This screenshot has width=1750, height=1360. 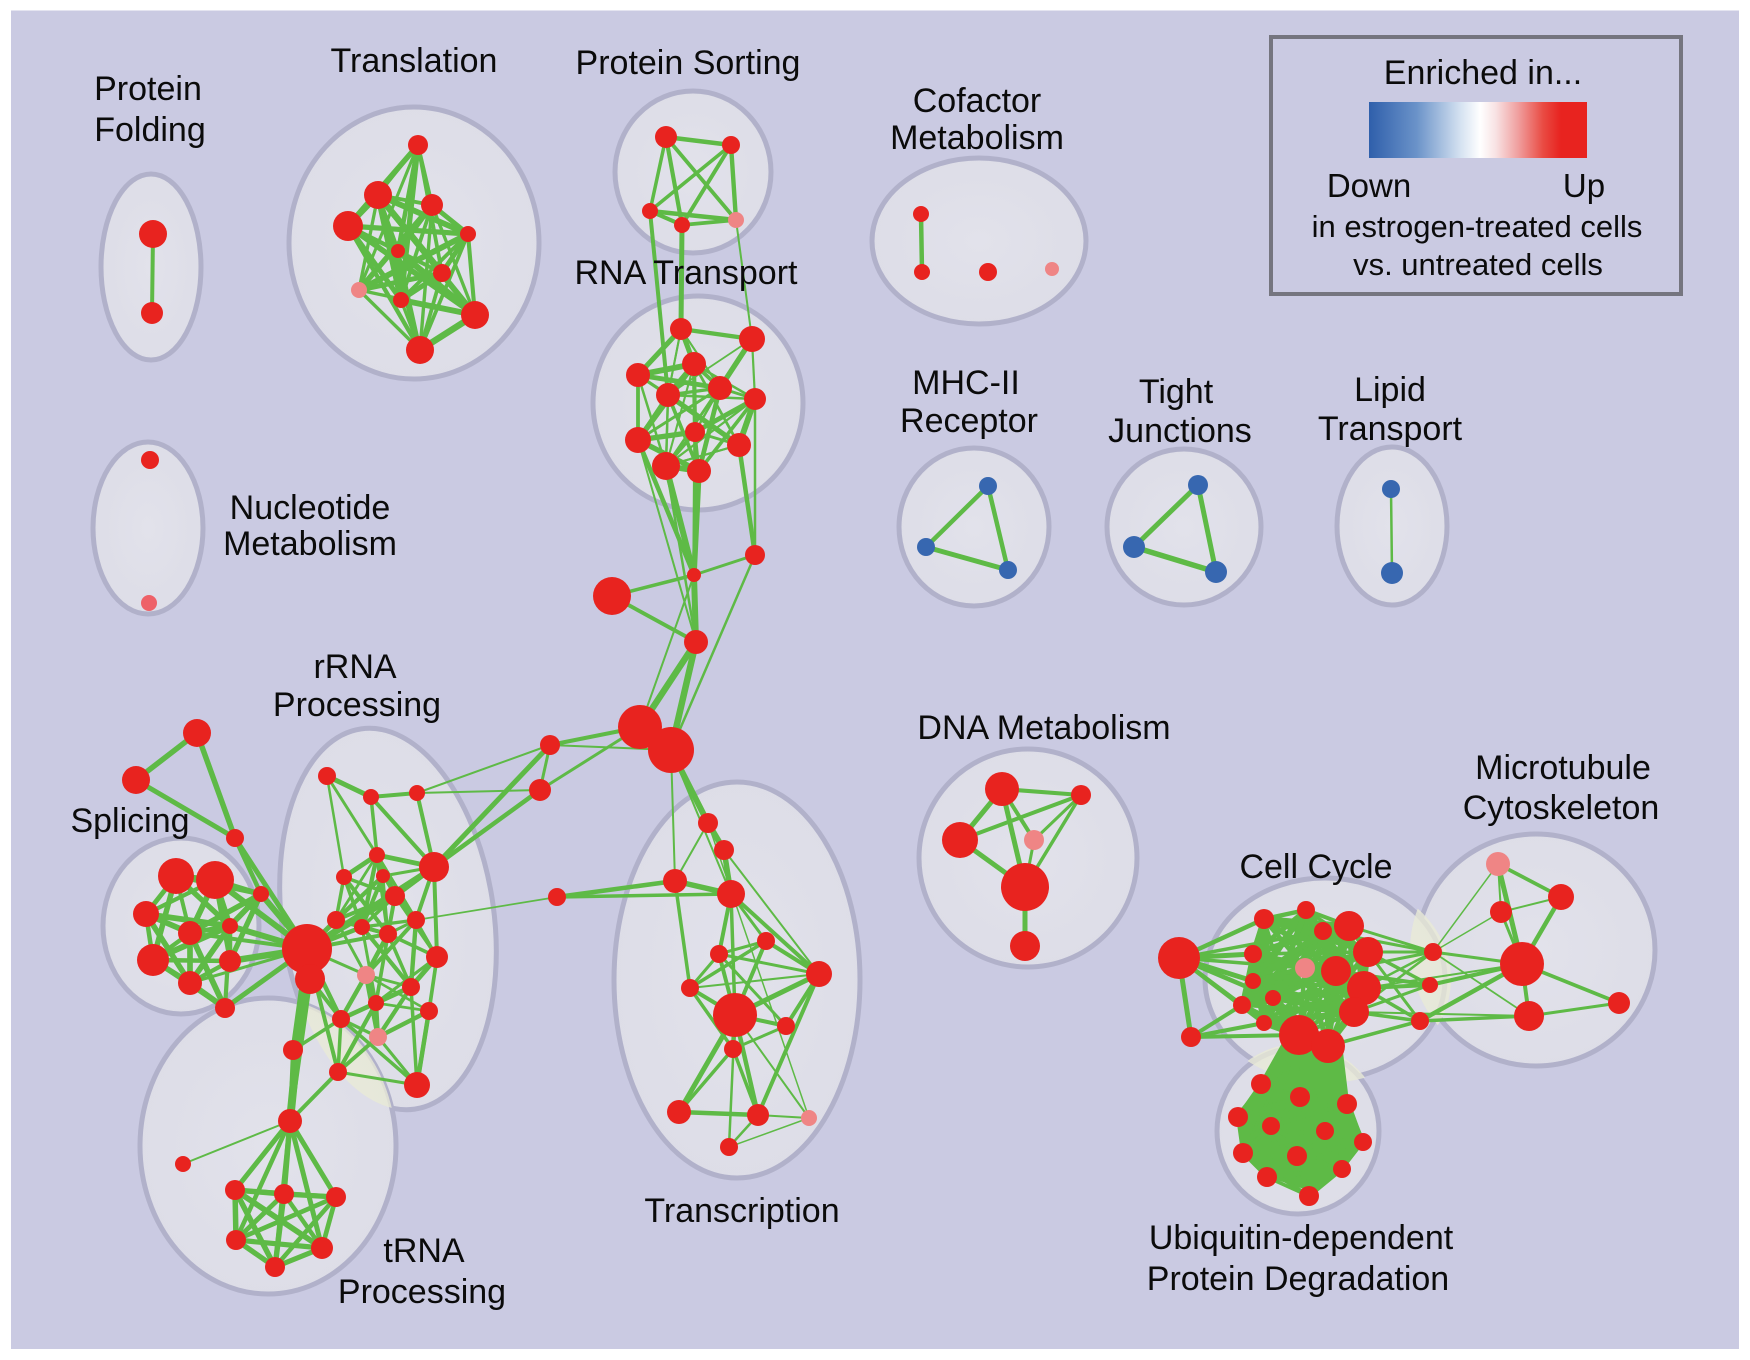 What do you see at coordinates (977, 101) in the screenshot?
I see `svg-text: Cofactor` at bounding box center [977, 101].